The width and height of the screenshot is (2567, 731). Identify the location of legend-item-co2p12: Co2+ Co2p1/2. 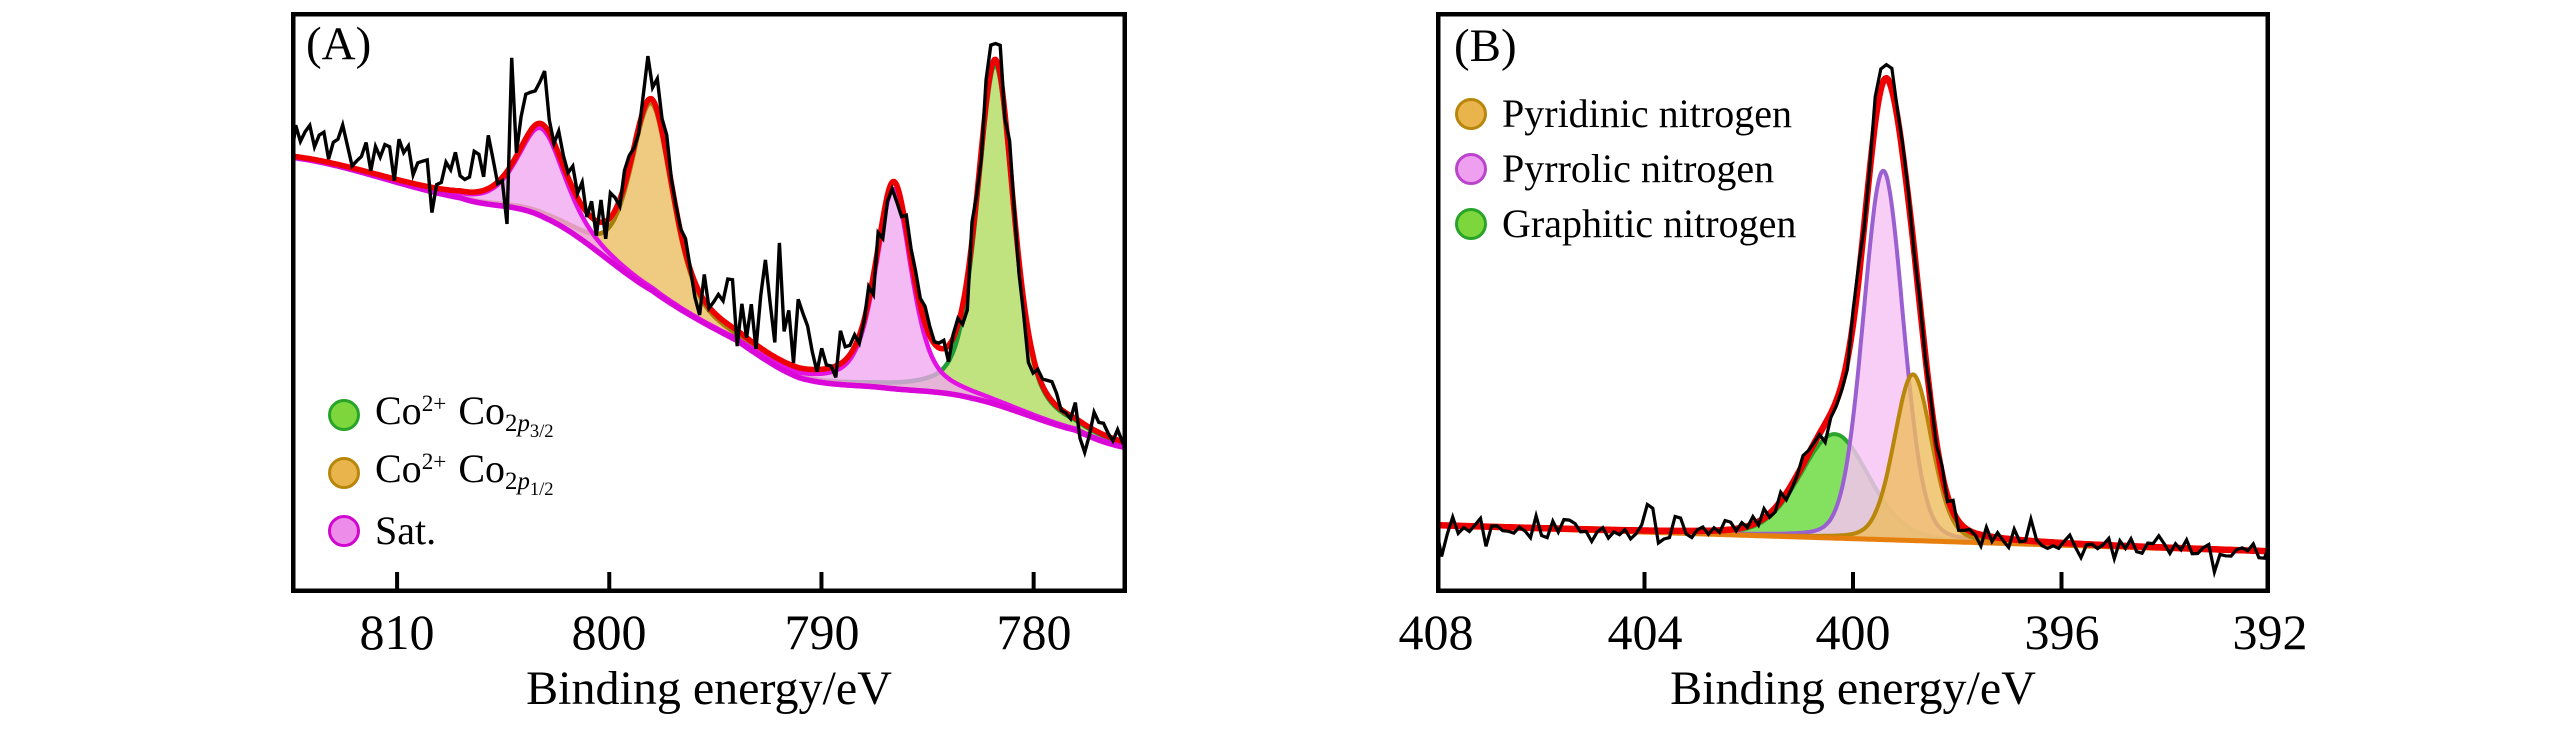
(441, 473).